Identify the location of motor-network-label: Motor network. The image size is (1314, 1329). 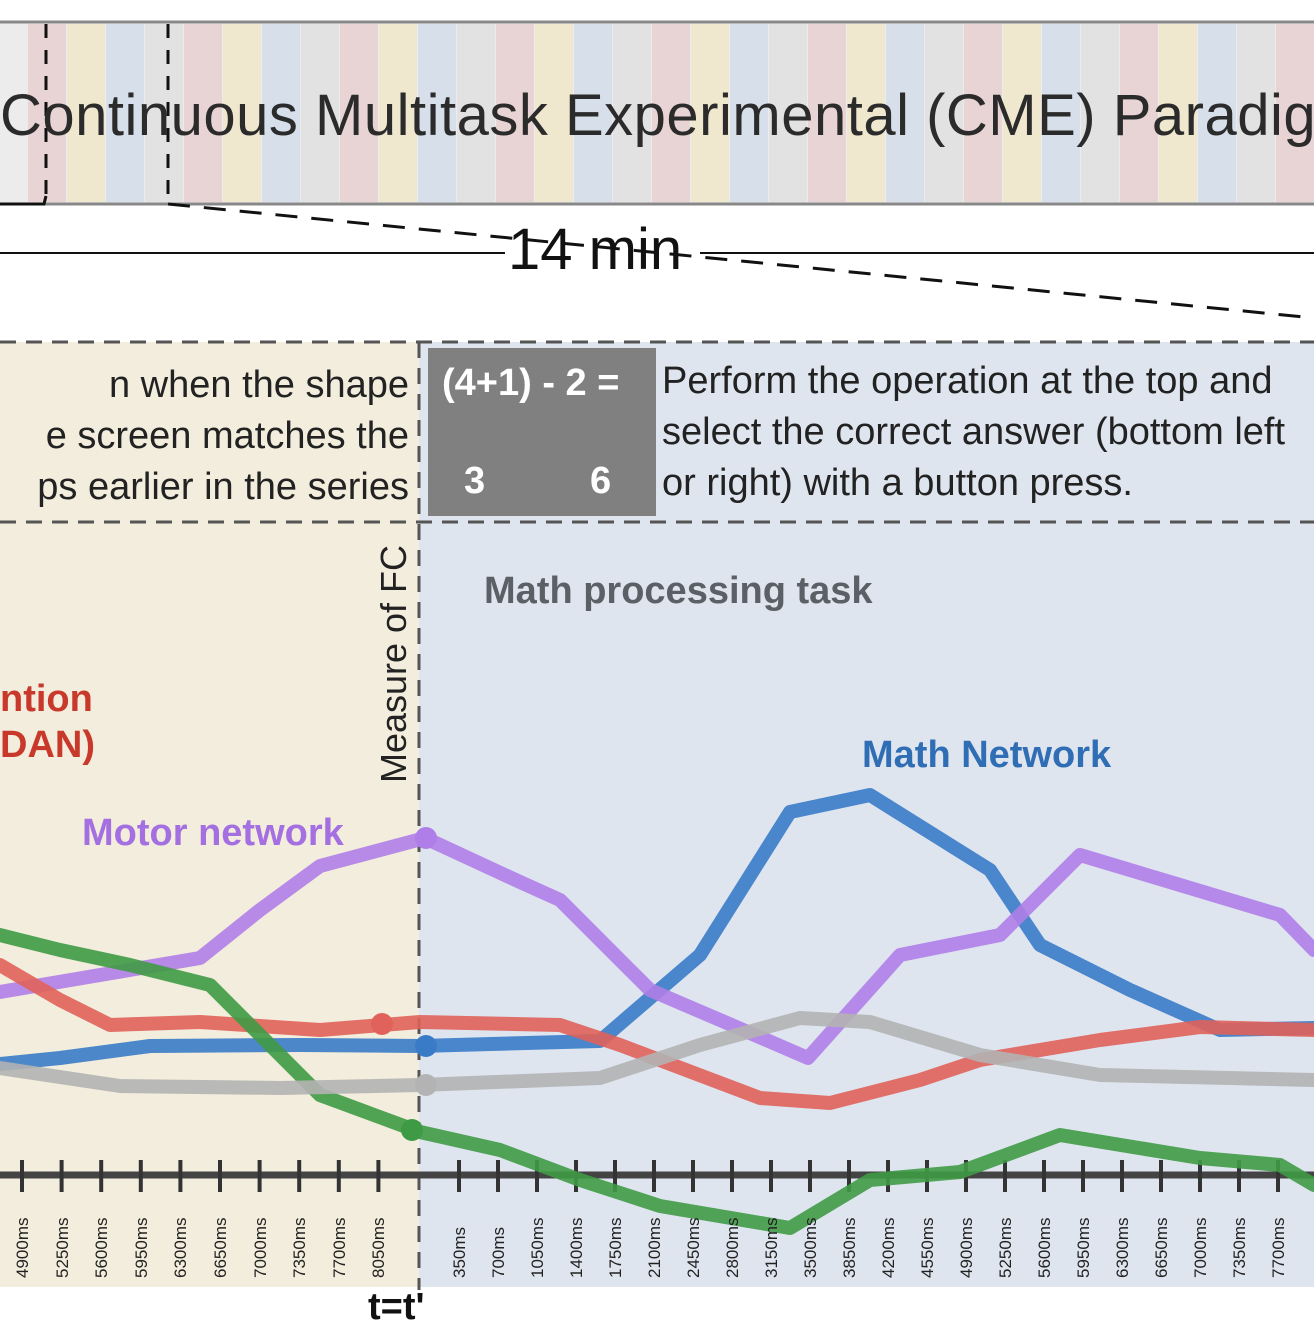
(213, 833).